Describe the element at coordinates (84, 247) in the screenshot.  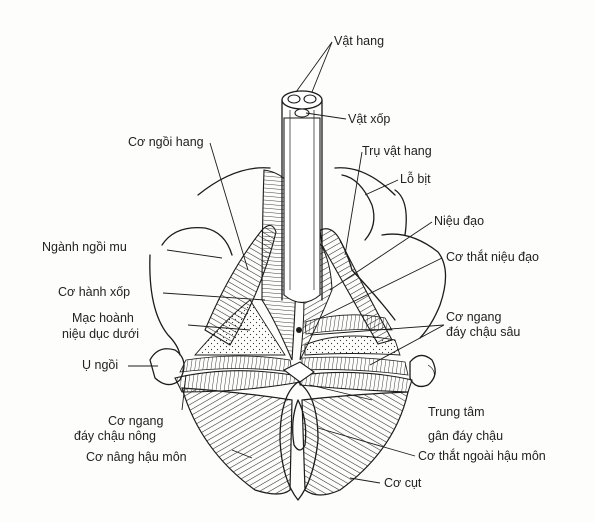
I see `label-nganh-ngoi-mu: Ngành ngồi mu` at that location.